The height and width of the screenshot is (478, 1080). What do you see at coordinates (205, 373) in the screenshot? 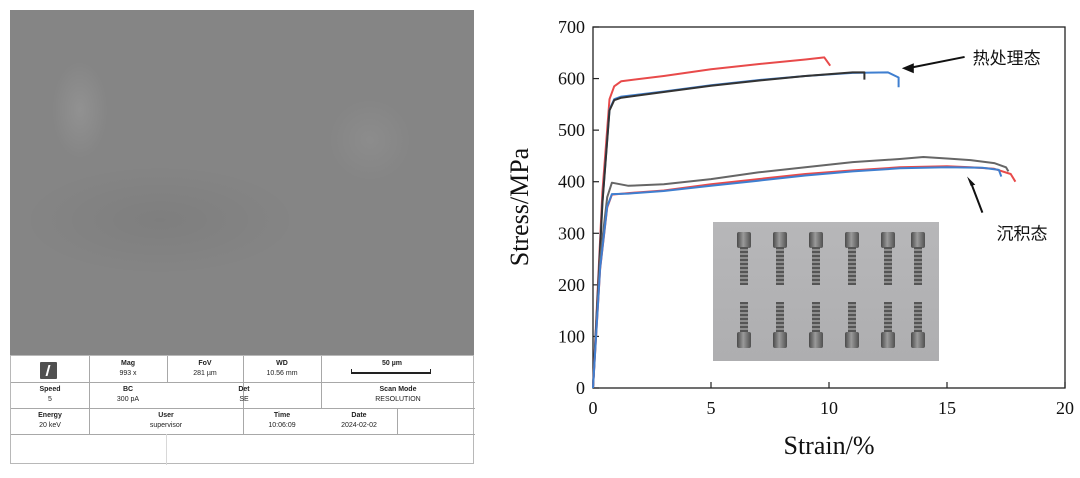
I see `fov-value: 281 µm` at bounding box center [205, 373].